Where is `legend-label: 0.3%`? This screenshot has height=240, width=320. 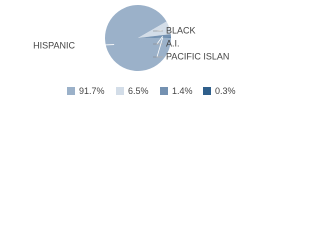 legend-label: 0.3% is located at coordinates (225, 91).